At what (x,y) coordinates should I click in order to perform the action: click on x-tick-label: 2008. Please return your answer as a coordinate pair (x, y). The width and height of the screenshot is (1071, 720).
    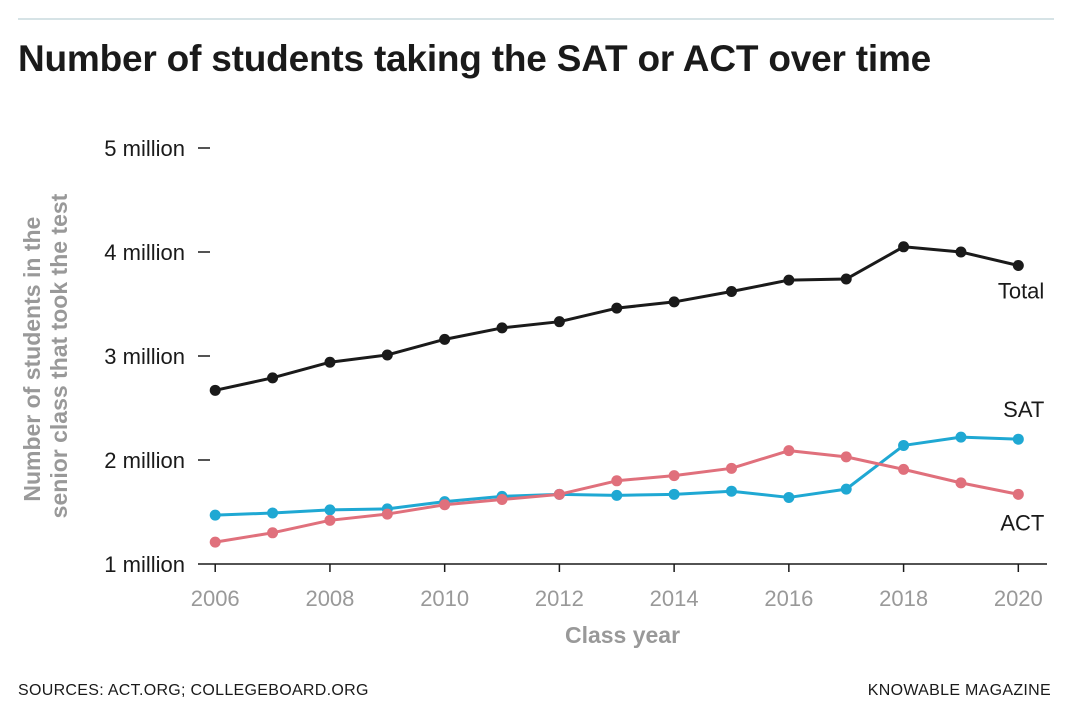
    Looking at the image, I should click on (329, 598).